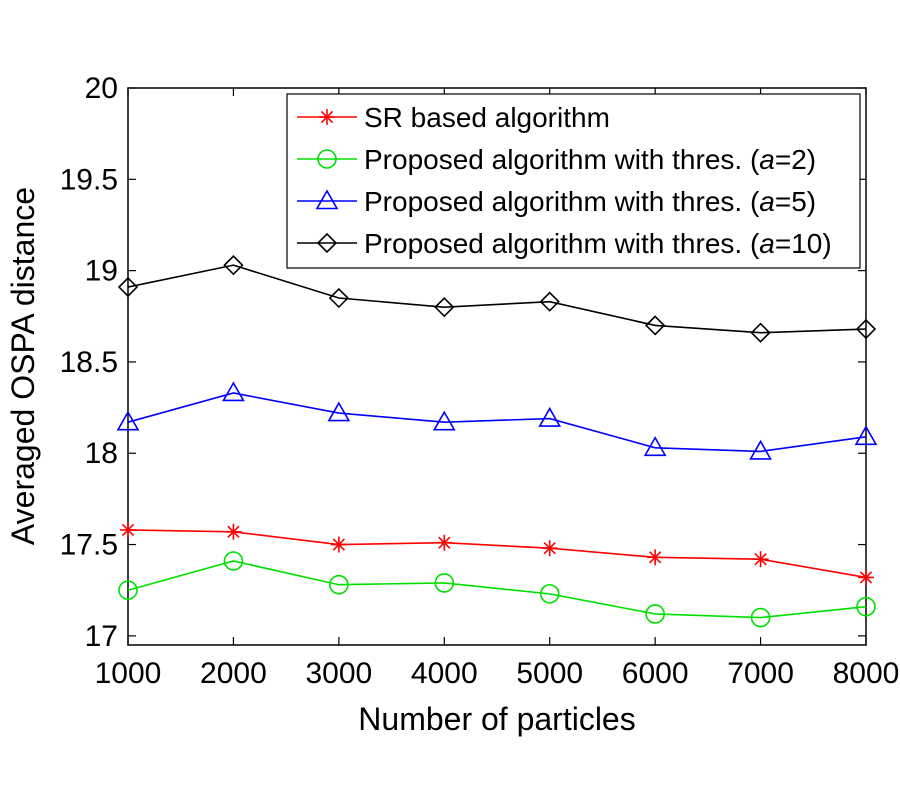 The height and width of the screenshot is (800, 900). Describe the element at coordinates (760, 673) in the screenshot. I see `x-tick-label: 7000` at that location.